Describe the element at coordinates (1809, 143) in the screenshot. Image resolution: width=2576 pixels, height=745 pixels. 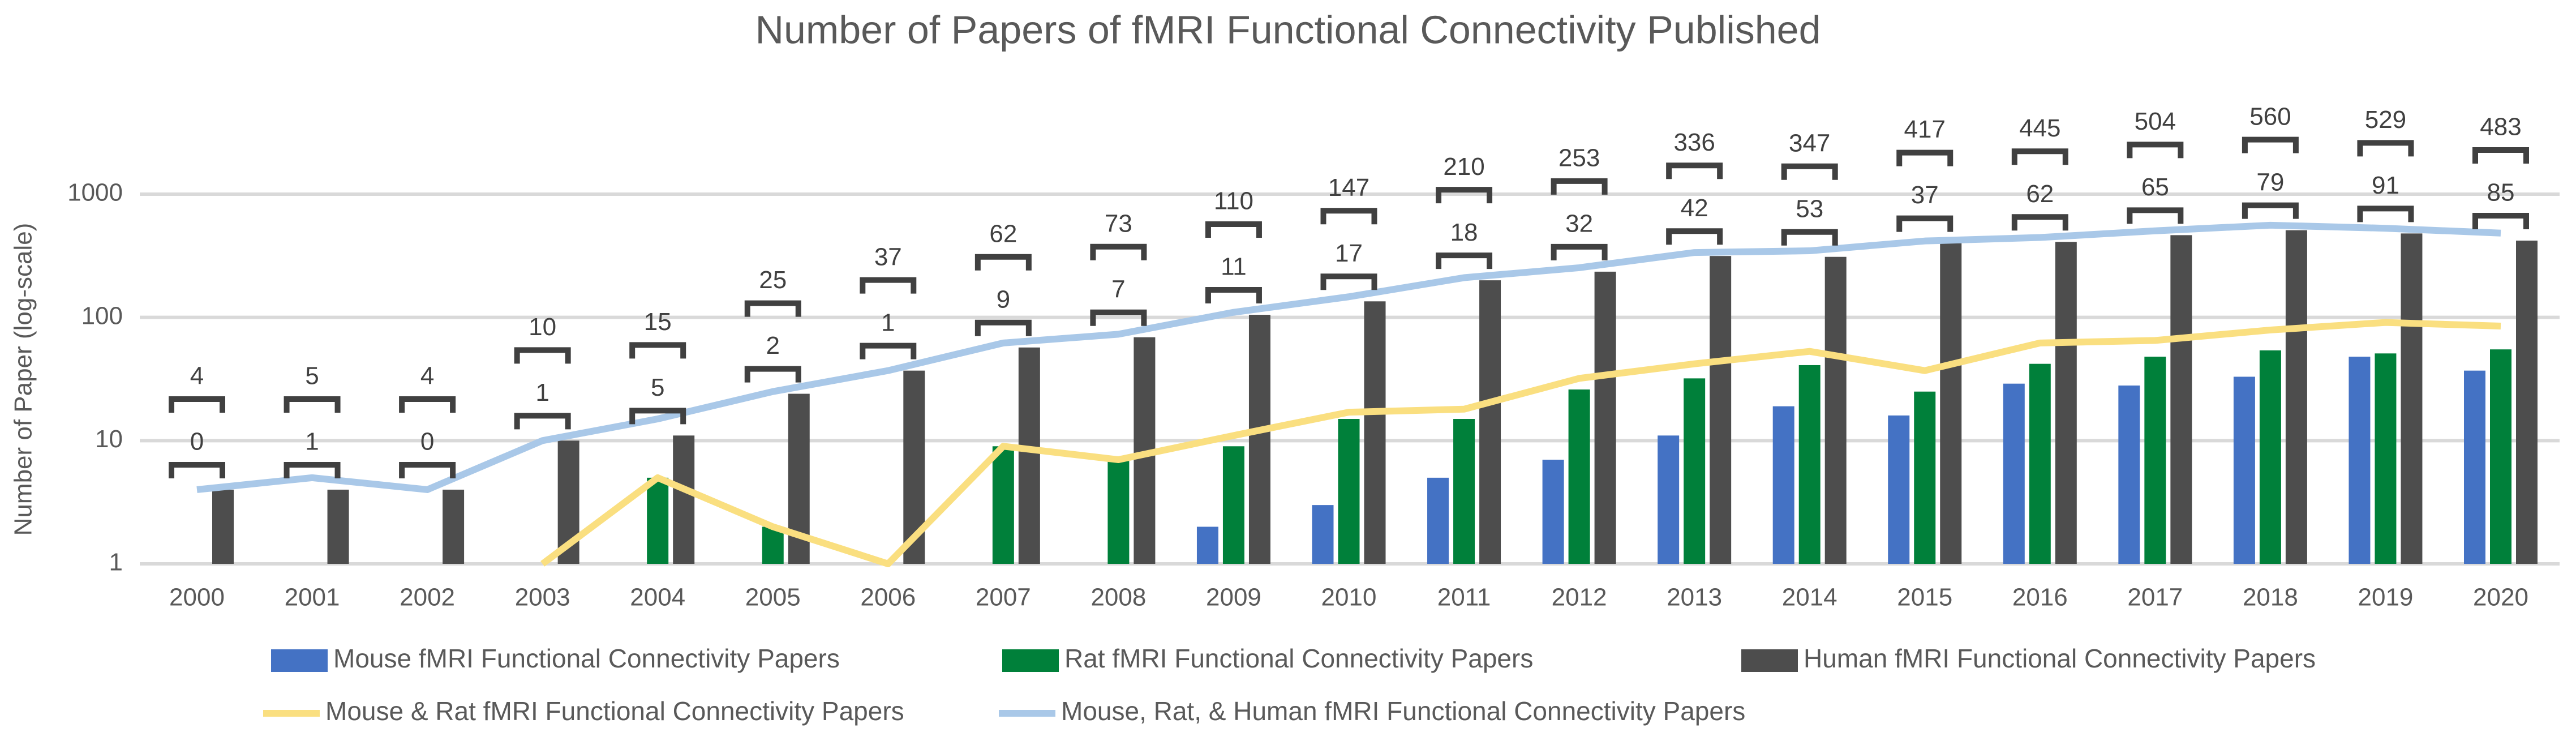
I see `annotation-label: 347` at that location.